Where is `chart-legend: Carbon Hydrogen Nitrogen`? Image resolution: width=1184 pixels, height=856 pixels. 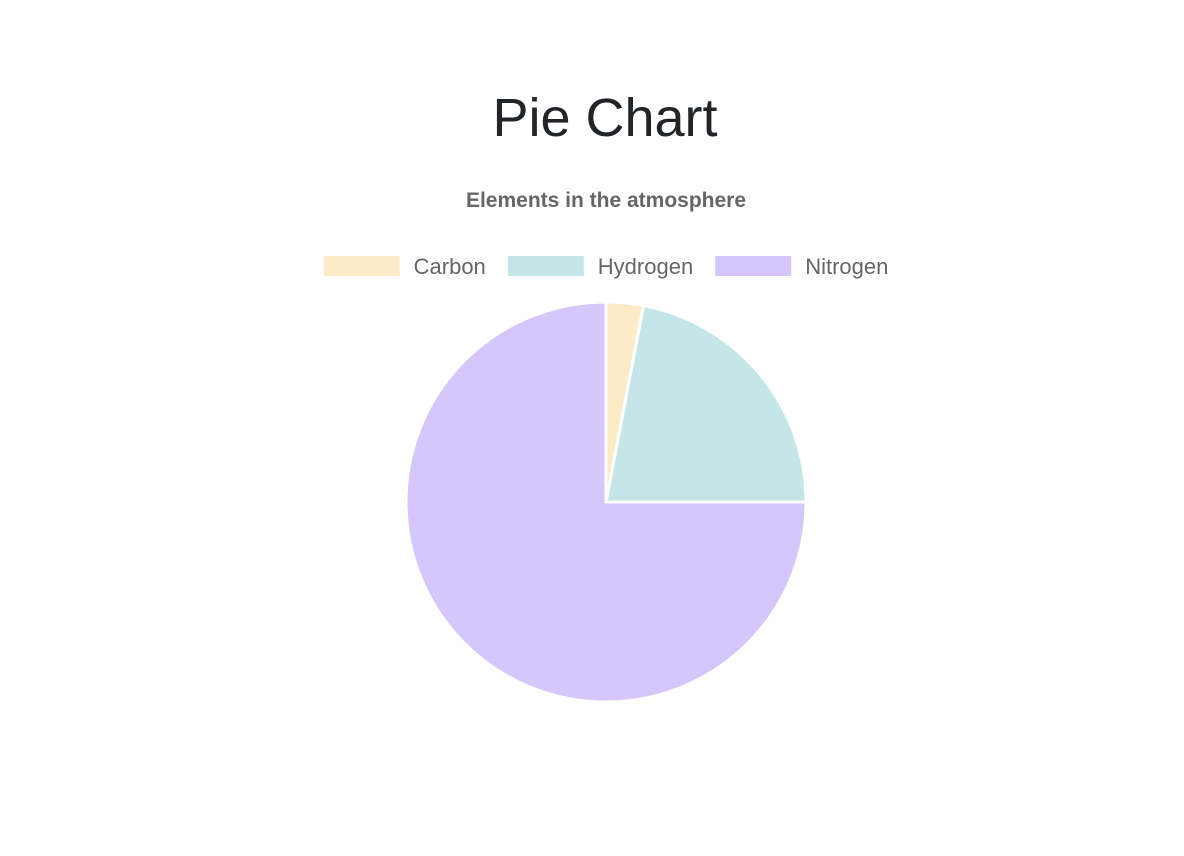
chart-legend: Carbon Hydrogen Nitrogen is located at coordinates (605, 266).